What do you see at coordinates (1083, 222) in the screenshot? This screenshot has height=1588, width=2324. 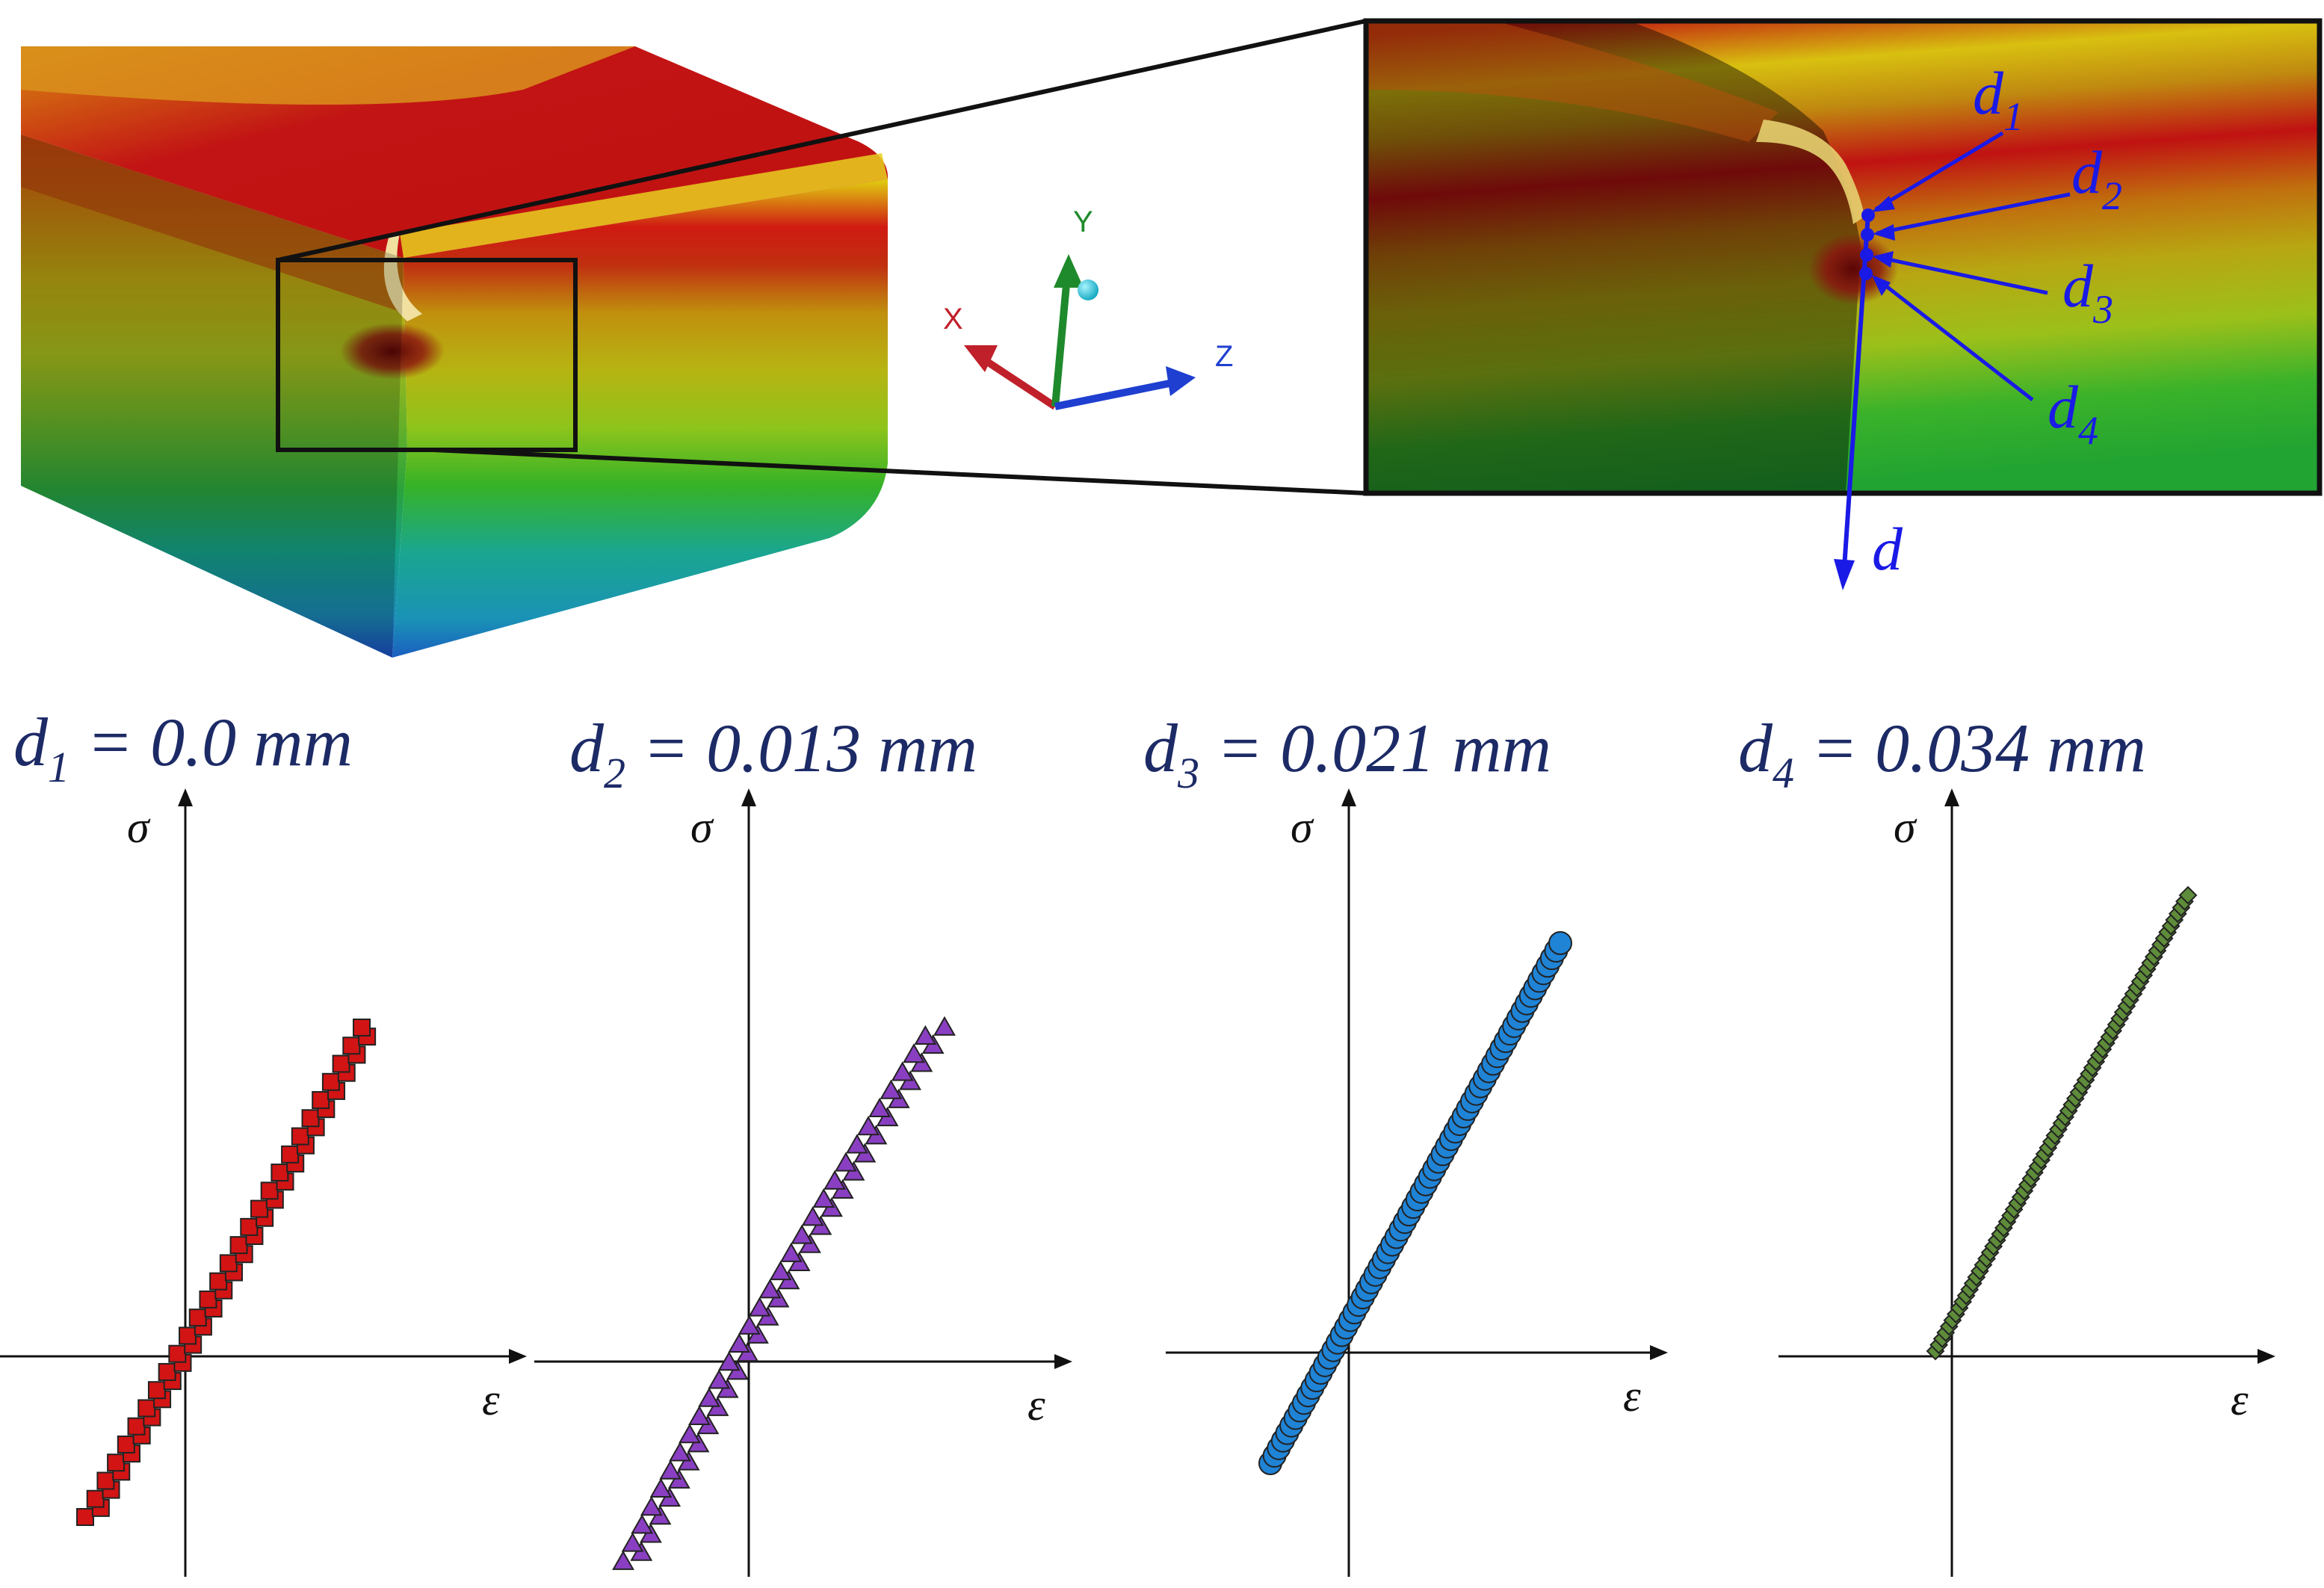 I see `triad-y-label: Y` at bounding box center [1083, 222].